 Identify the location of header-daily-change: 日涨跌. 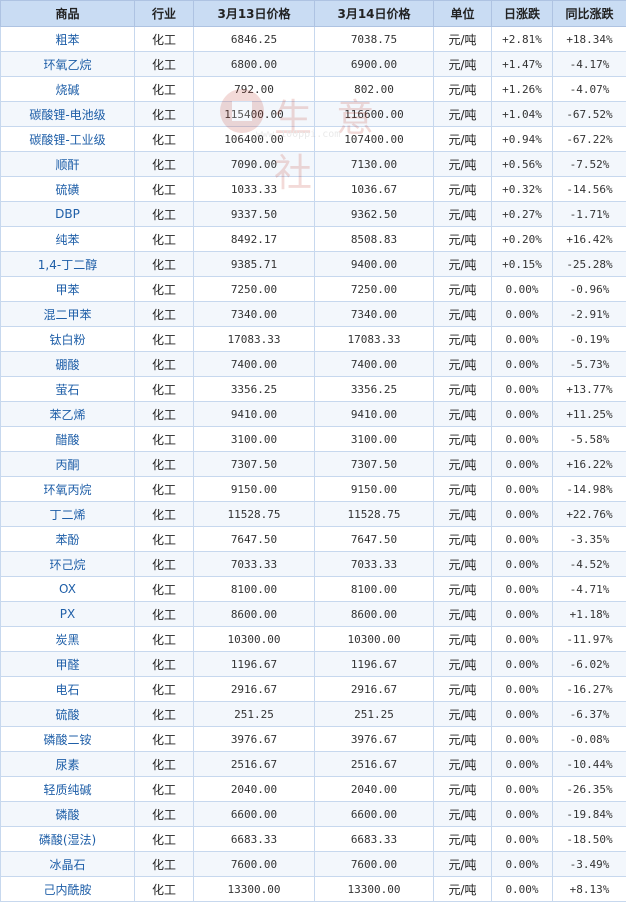
(522, 13).